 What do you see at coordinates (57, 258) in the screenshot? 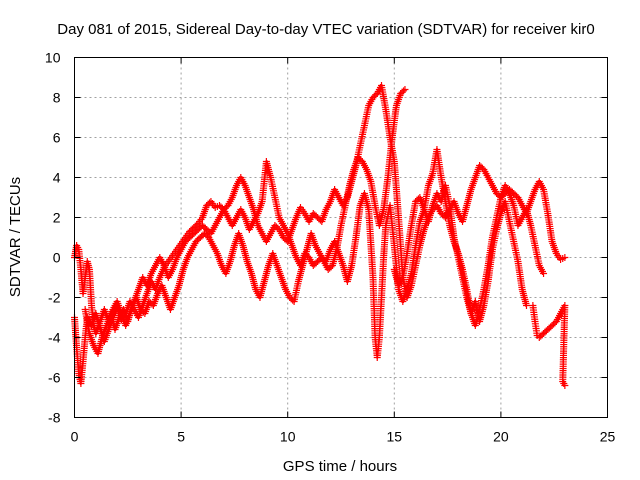
I see `y-tick-label: 0` at bounding box center [57, 258].